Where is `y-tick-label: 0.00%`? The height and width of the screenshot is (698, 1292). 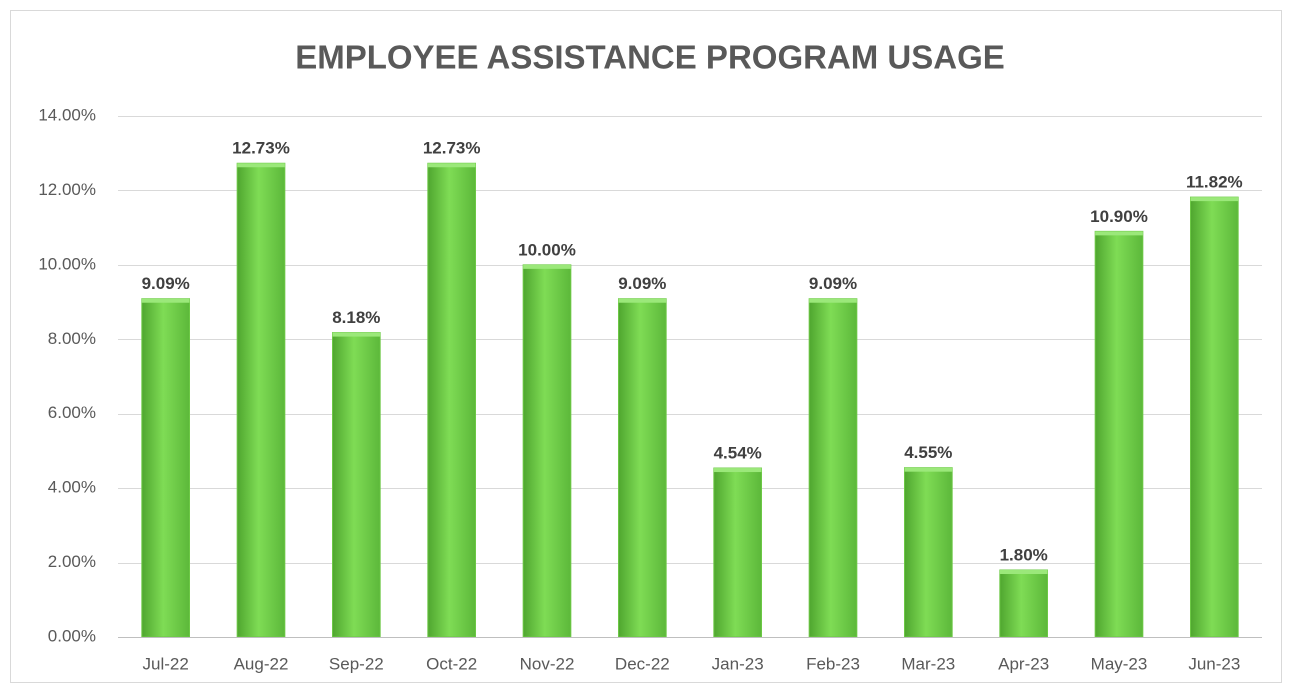
y-tick-label: 0.00% is located at coordinates (72, 635).